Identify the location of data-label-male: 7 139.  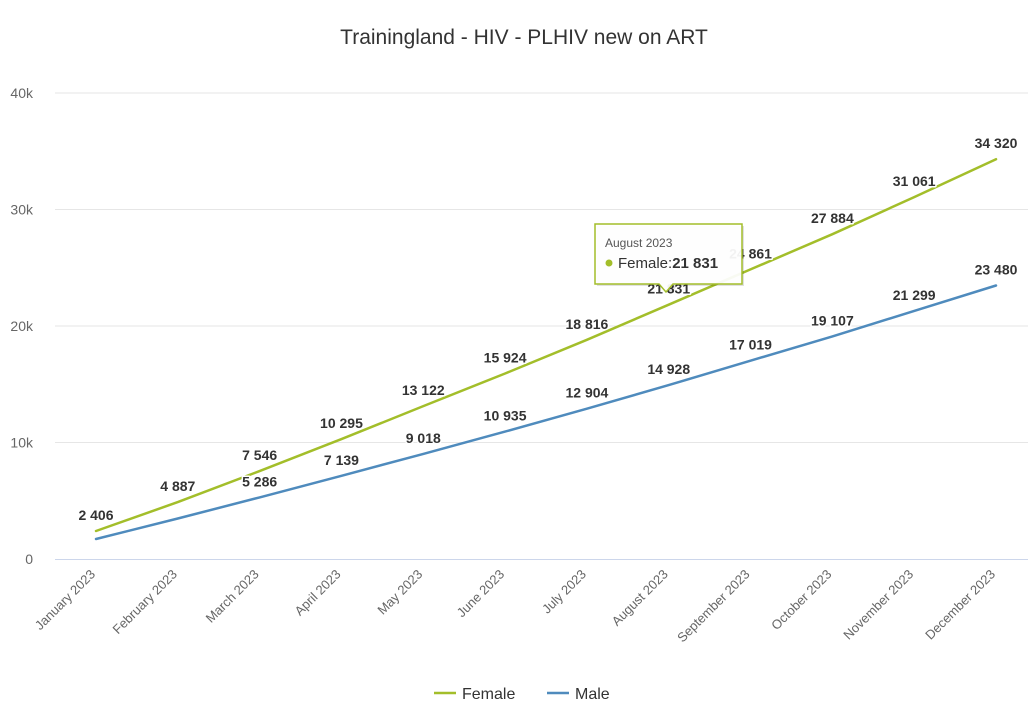
(341, 460).